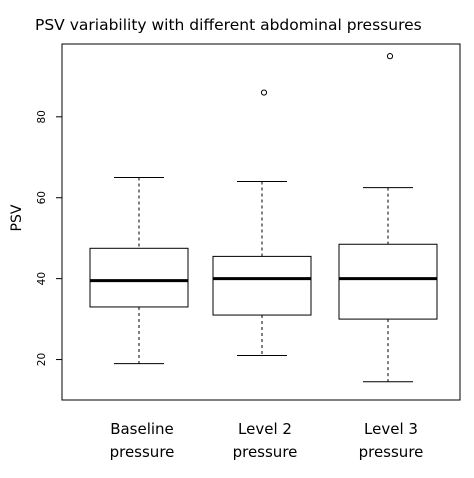 The width and height of the screenshot is (474, 478). Describe the element at coordinates (142, 429) in the screenshot. I see `category-label-line1: Baseline` at that location.